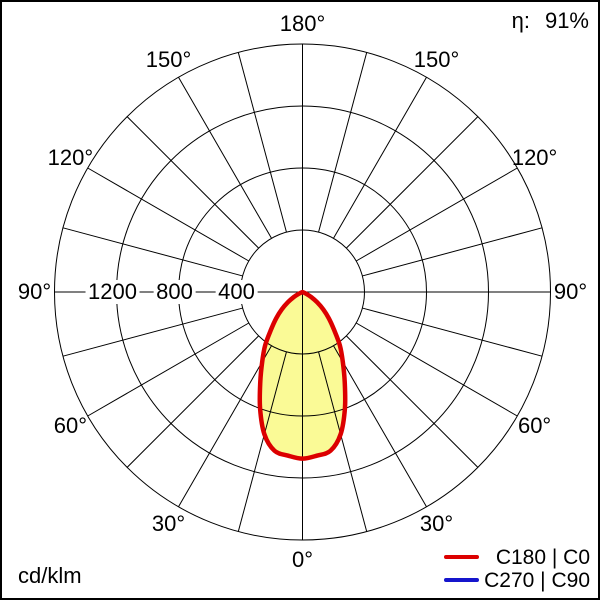  I want to click on legend-line-red, so click(461, 557).